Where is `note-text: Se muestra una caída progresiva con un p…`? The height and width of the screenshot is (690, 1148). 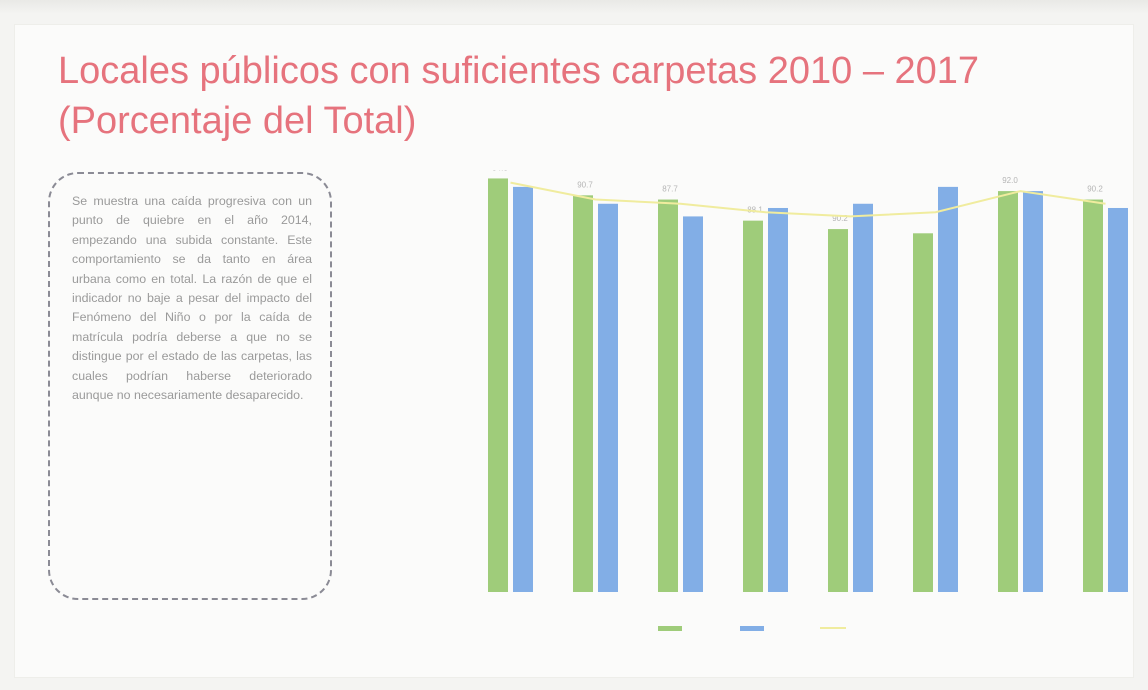
note-text: Se muestra una caída progresiva con un p… is located at coordinates (192, 298).